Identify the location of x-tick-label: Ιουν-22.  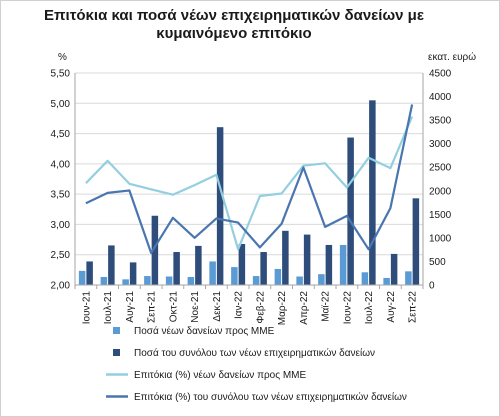
(347, 308).